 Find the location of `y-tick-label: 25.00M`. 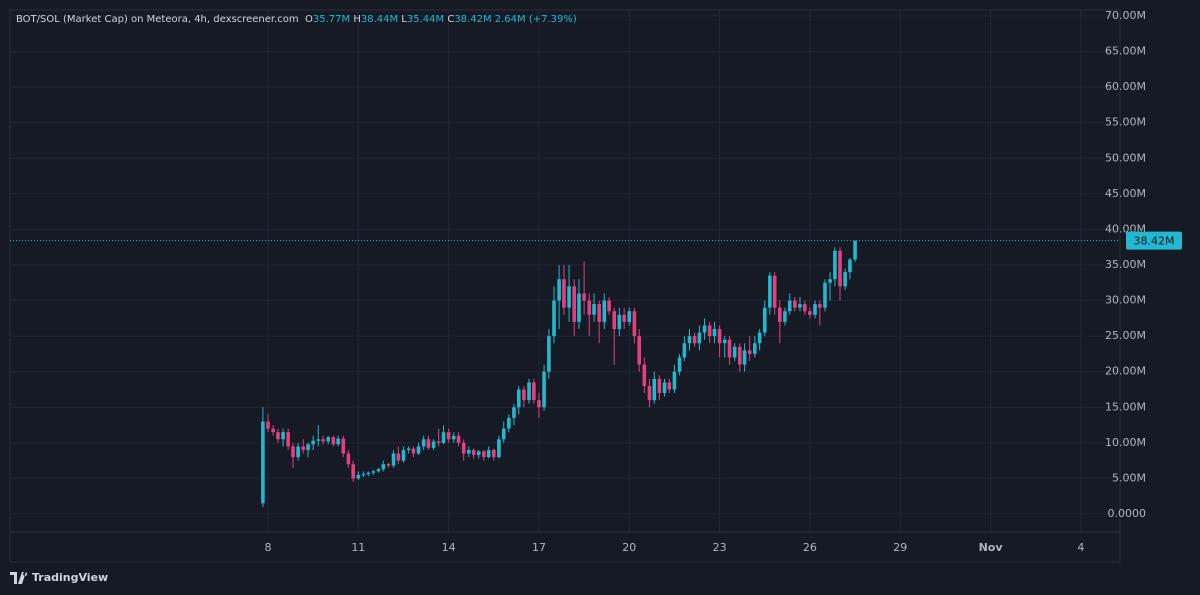

y-tick-label: 25.00M is located at coordinates (1125, 335).